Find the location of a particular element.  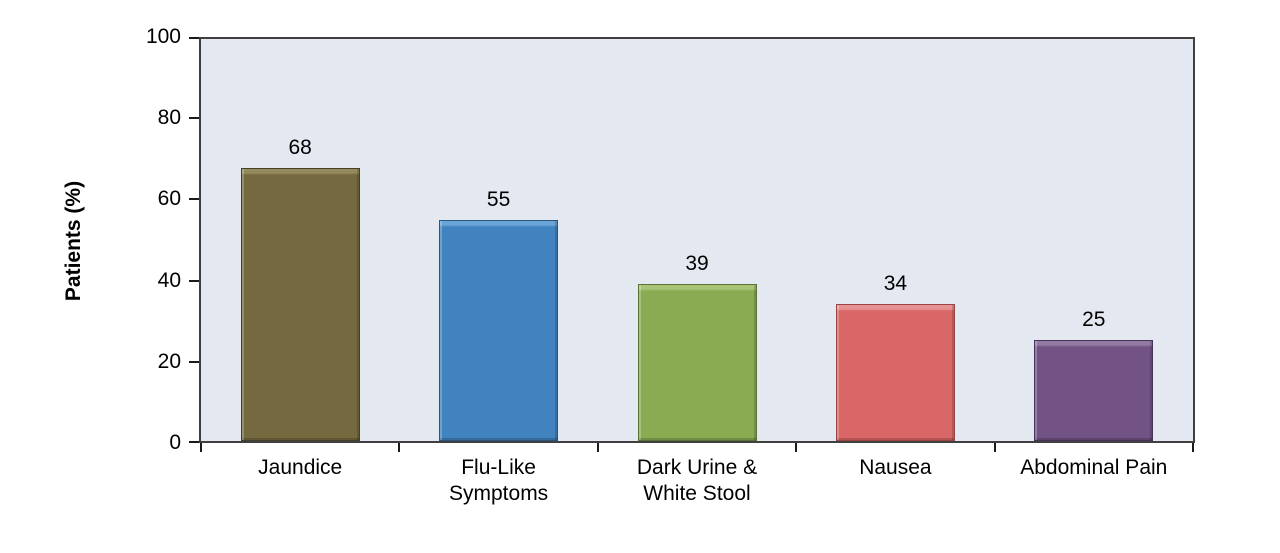

y-axis-tick-label: 80 is located at coordinates (169, 118).